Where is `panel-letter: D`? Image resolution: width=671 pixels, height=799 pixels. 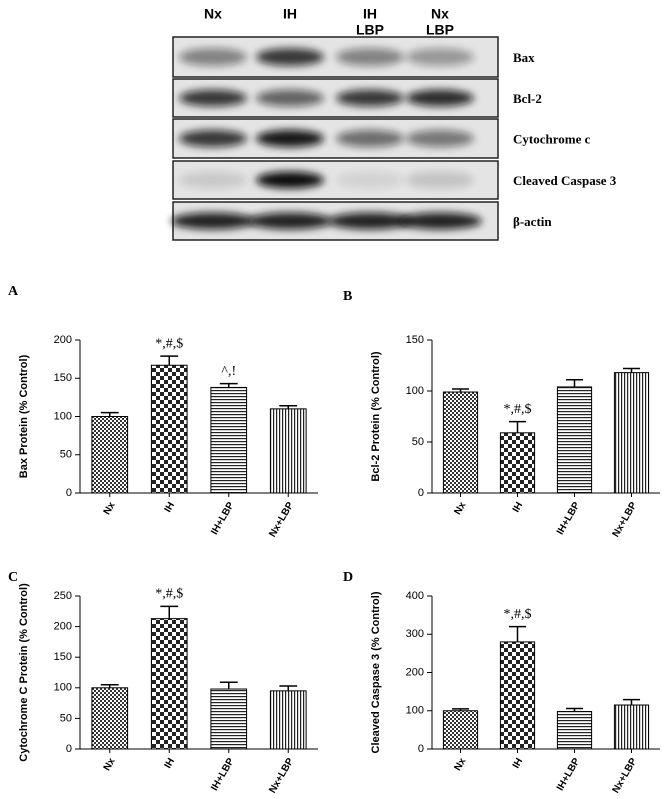
panel-letter: D is located at coordinates (348, 577).